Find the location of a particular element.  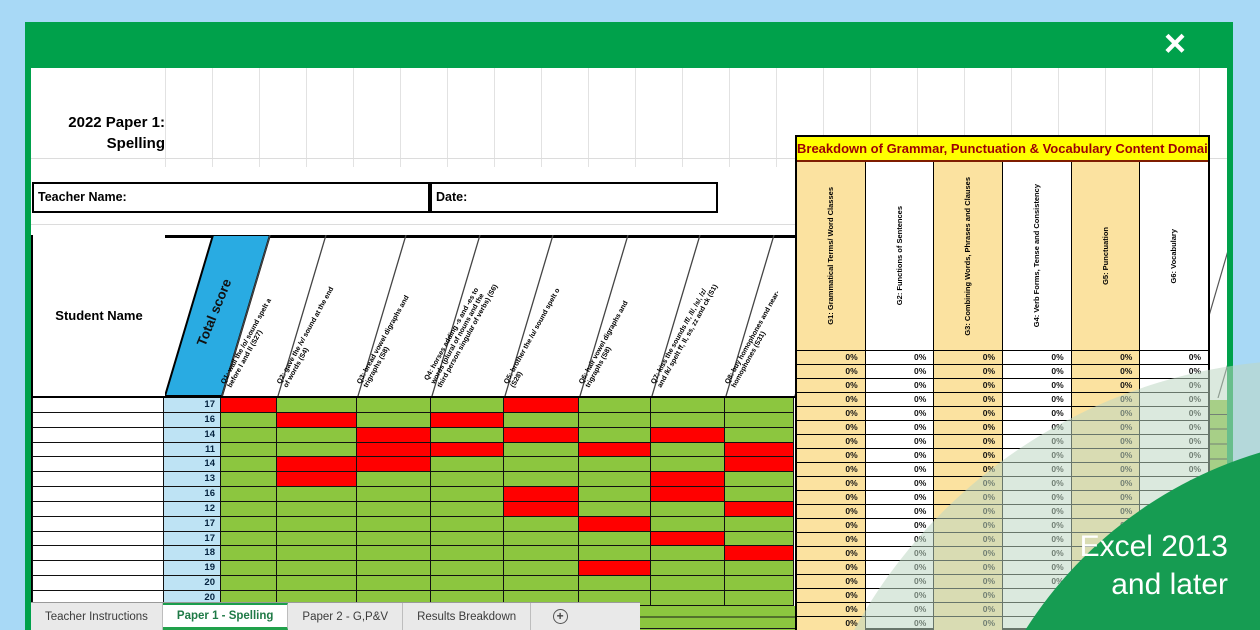

total-score-cell: 11 is located at coordinates (192, 450).